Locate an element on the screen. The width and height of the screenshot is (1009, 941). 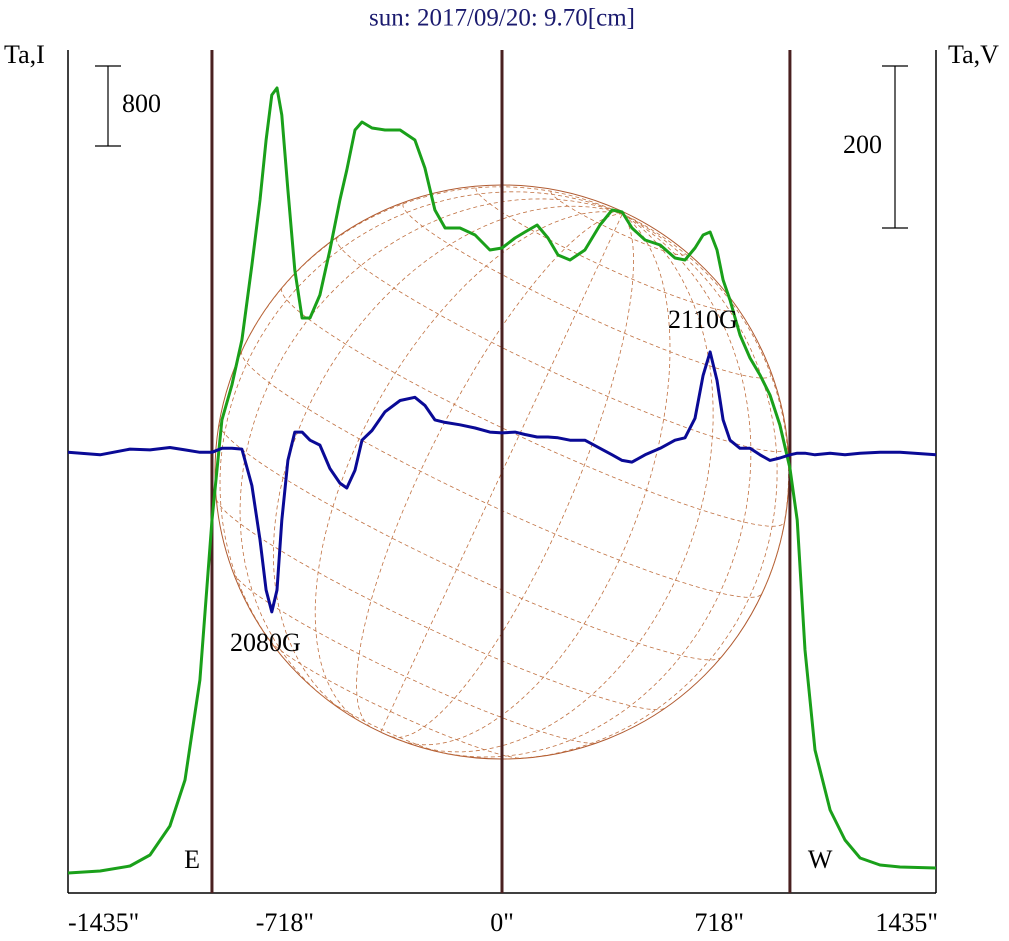
marker-label: W is located at coordinates (820, 859).